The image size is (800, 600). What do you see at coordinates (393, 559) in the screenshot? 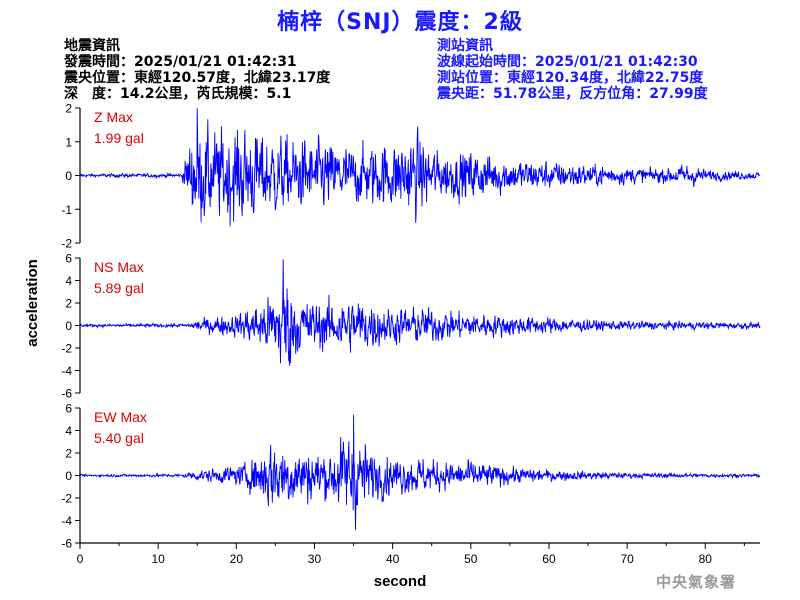
I see `x-tick-label: 40` at bounding box center [393, 559].